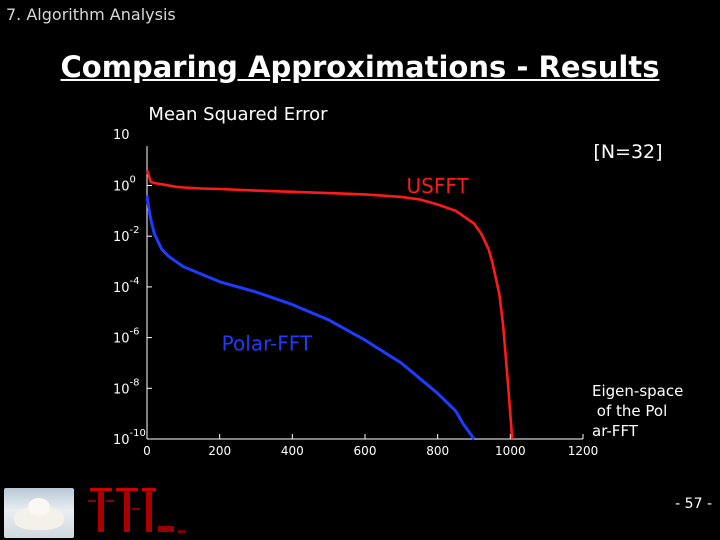  I want to click on x-tick-label: 1200, so click(583, 451).